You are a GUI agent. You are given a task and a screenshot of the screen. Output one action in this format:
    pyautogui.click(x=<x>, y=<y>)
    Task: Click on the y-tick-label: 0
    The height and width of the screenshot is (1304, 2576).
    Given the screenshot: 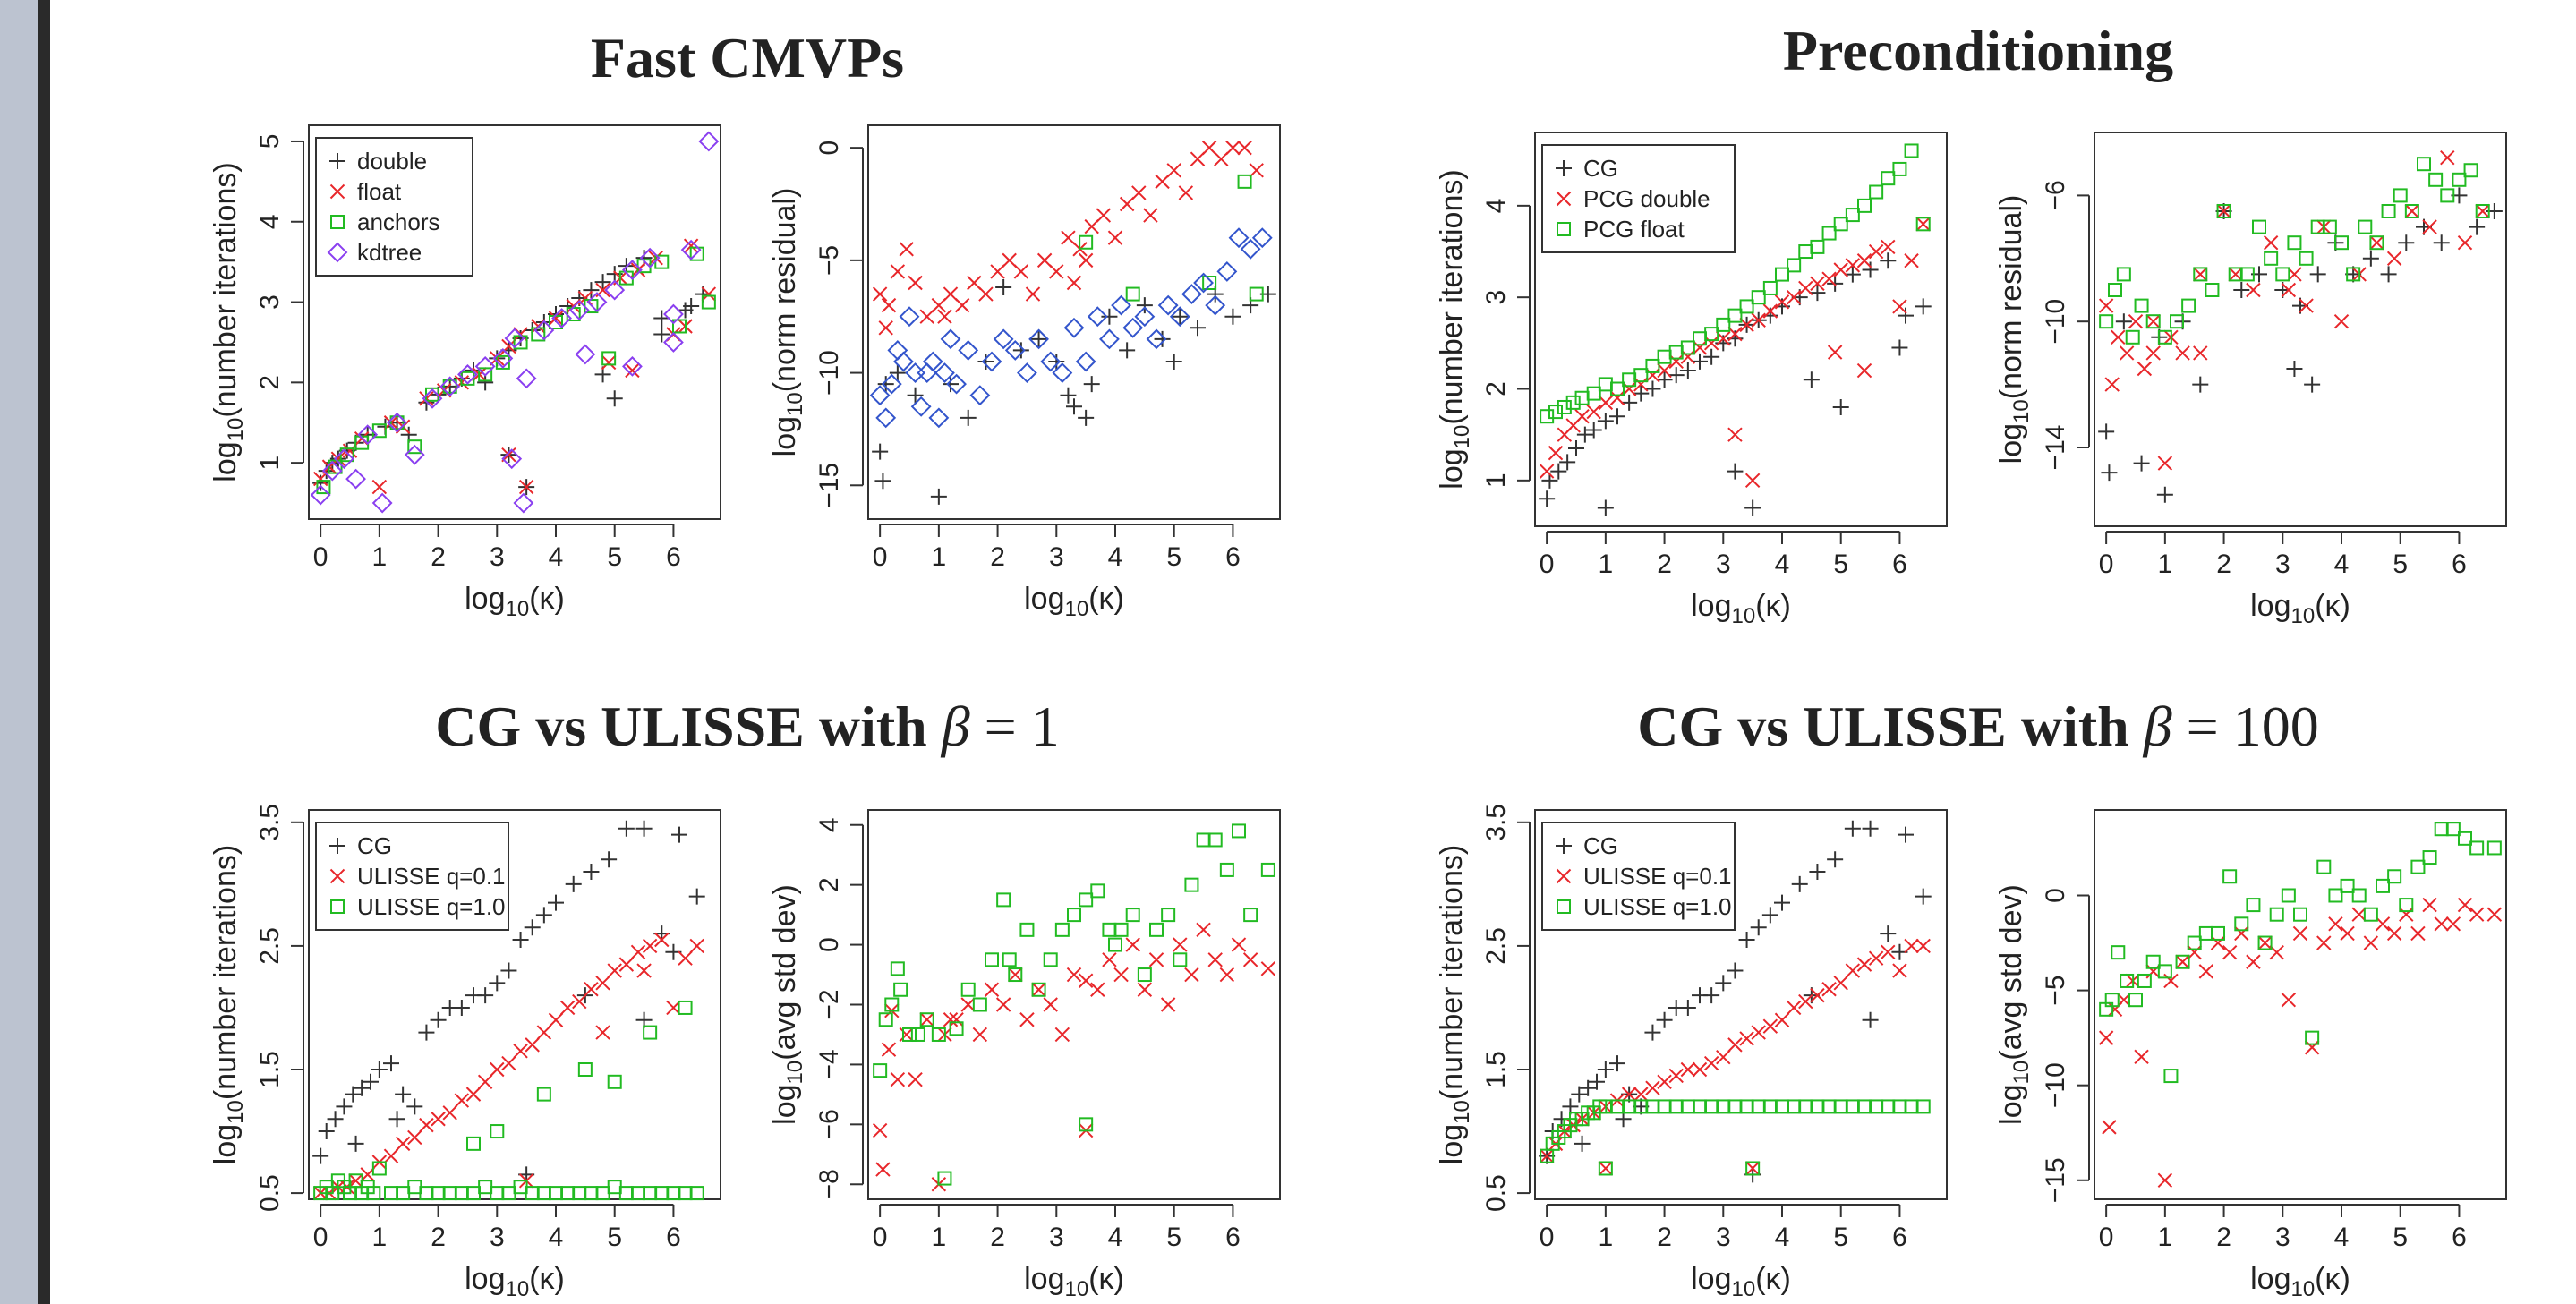 What is the action you would take?
    pyautogui.click(x=2055, y=895)
    